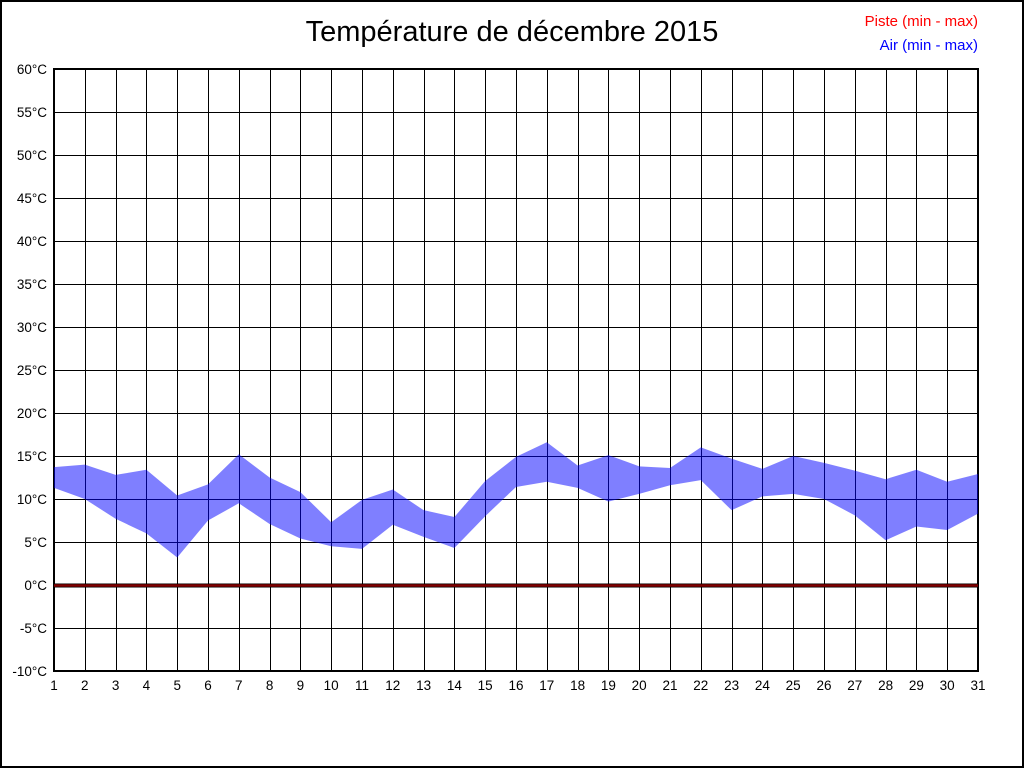  What do you see at coordinates (512, 32) in the screenshot?
I see `chart-title: Température de décembre 2015` at bounding box center [512, 32].